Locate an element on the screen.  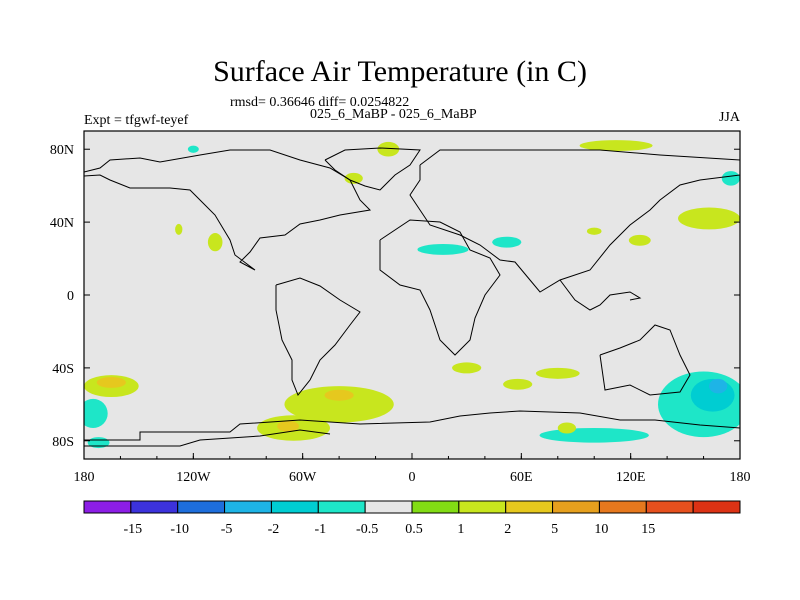
stats-label: rmsd= 0.36646 diff= 0.0254822 is located at coordinates (320, 102).